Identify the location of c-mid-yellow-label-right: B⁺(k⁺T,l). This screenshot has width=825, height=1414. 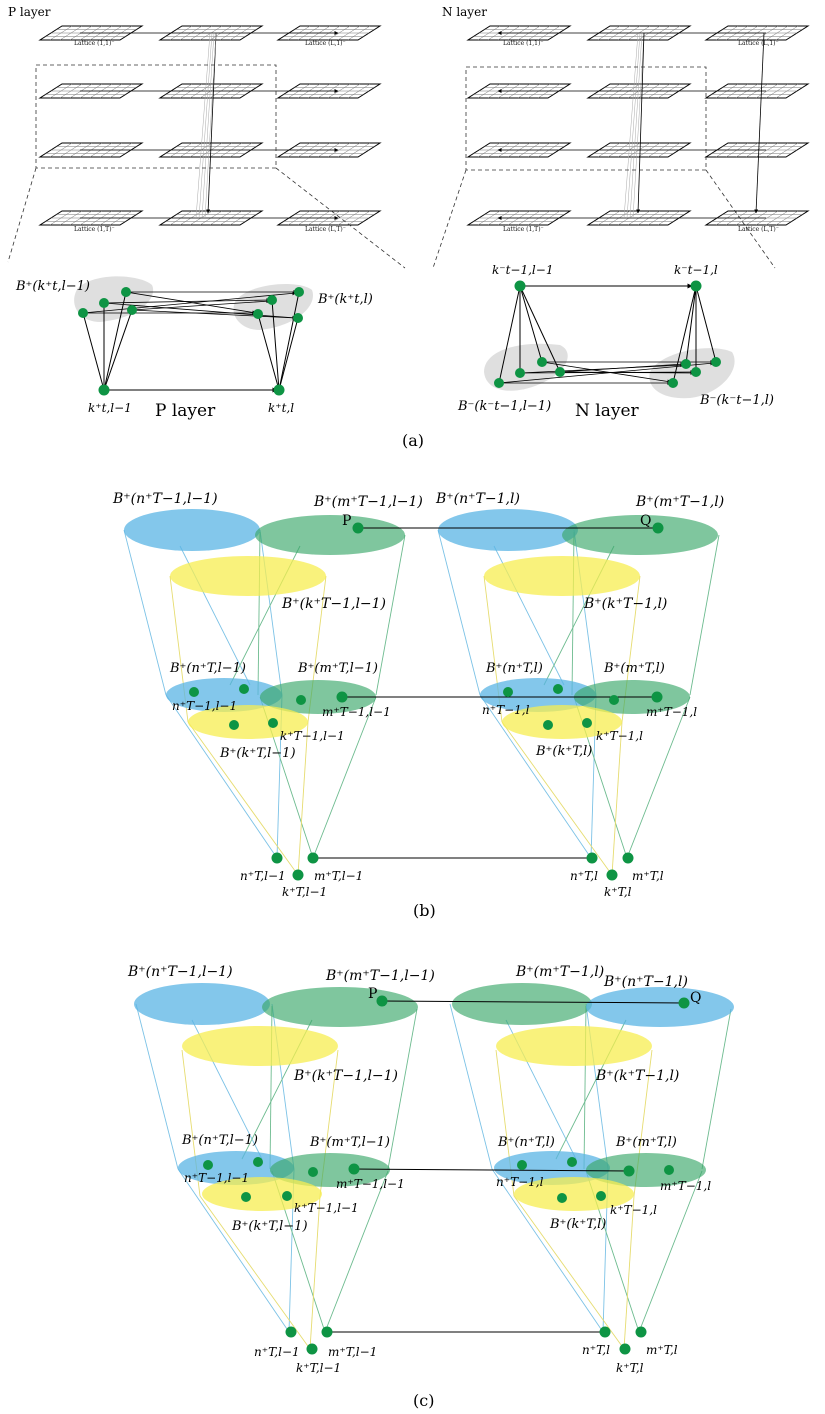
(577, 1224).